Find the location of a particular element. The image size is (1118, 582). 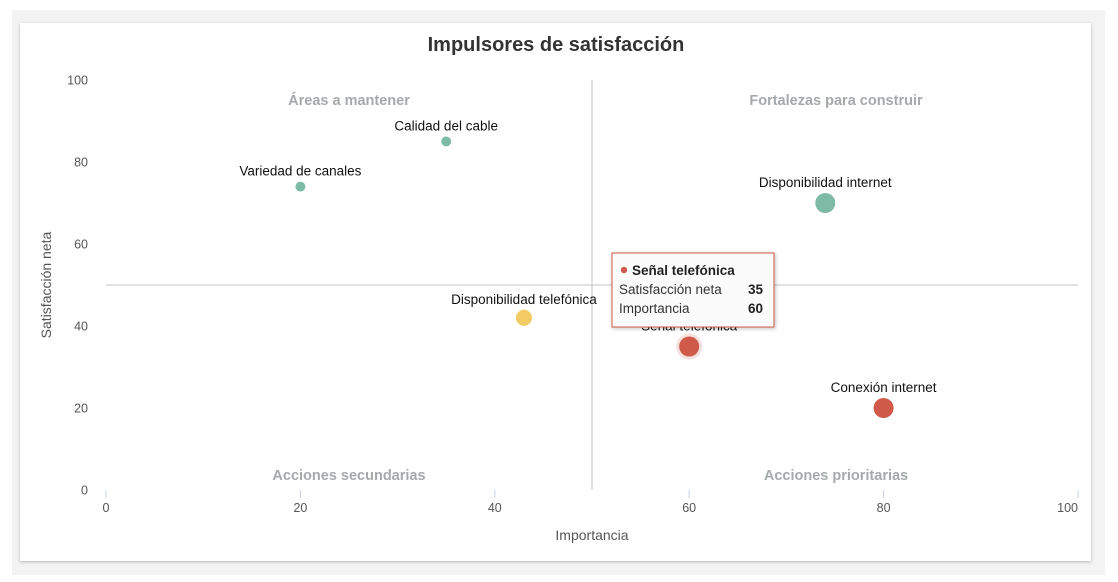

y-tick-label: 0 is located at coordinates (84, 491).